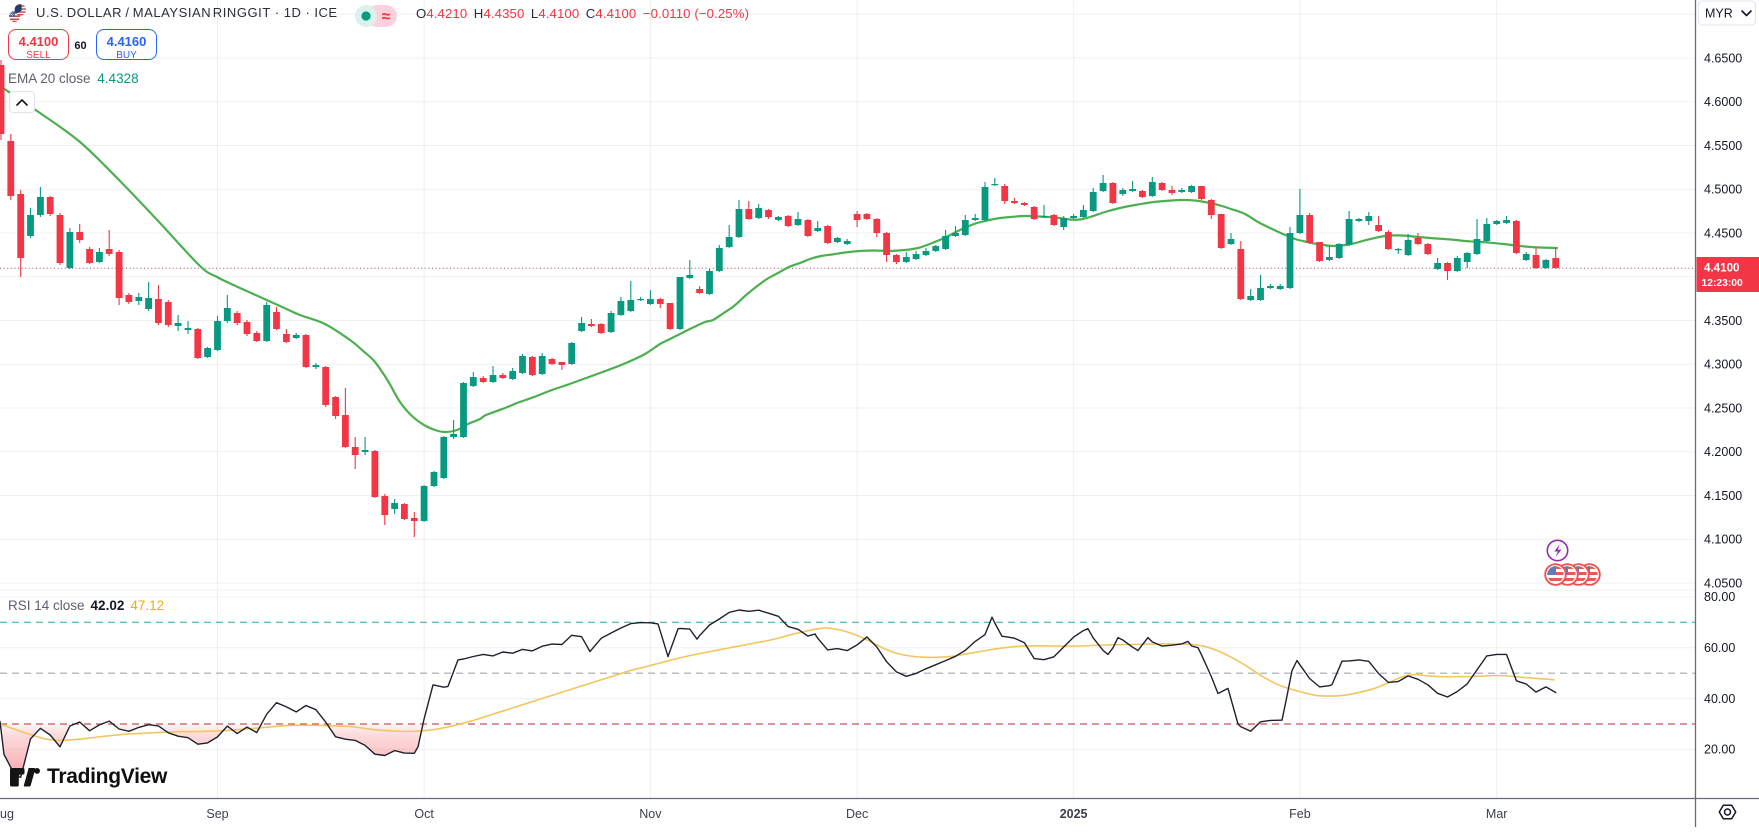 Image resolution: width=1759 pixels, height=832 pixels. Describe the element at coordinates (424, 814) in the screenshot. I see `svg-text: Oct` at that location.